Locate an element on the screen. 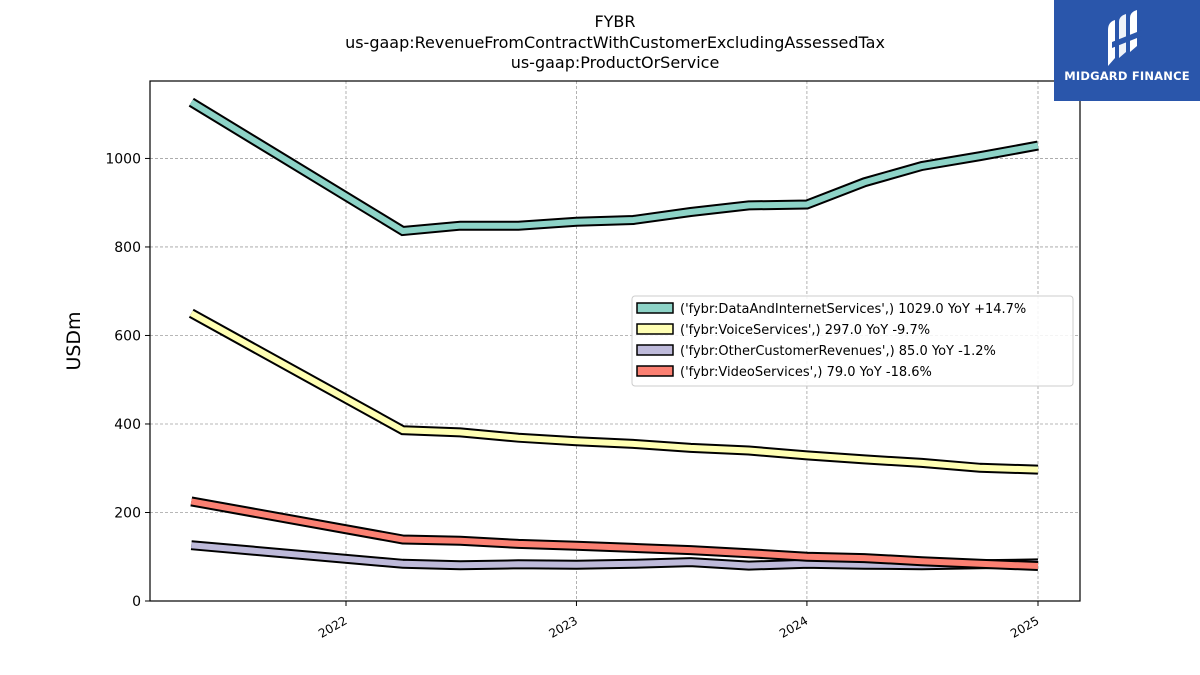 The height and width of the screenshot is (675, 1200). y-axis-ticks: 0 200 400 600 800 1000 is located at coordinates (127, 380).